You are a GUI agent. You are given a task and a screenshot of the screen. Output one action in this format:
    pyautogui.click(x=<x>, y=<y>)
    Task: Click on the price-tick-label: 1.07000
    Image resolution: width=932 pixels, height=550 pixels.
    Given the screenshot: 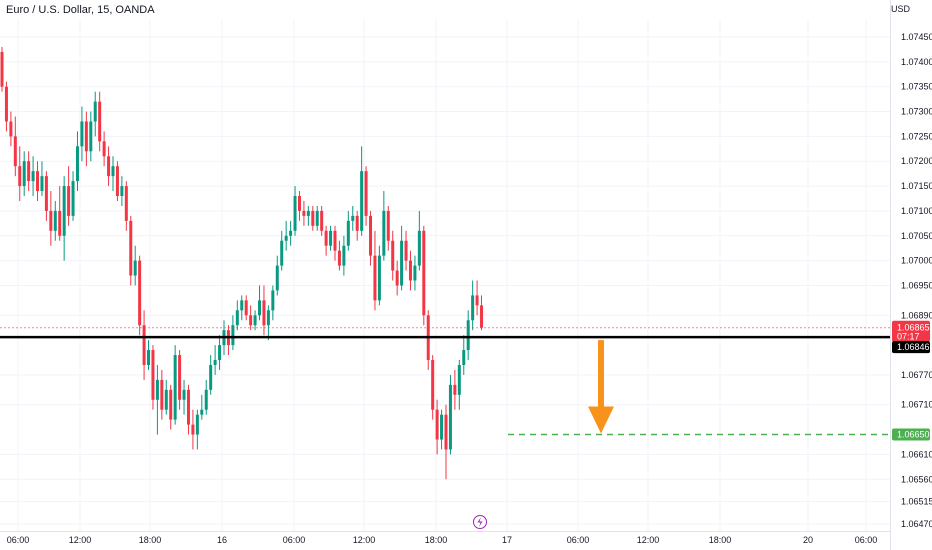 What is the action you would take?
    pyautogui.click(x=916, y=261)
    